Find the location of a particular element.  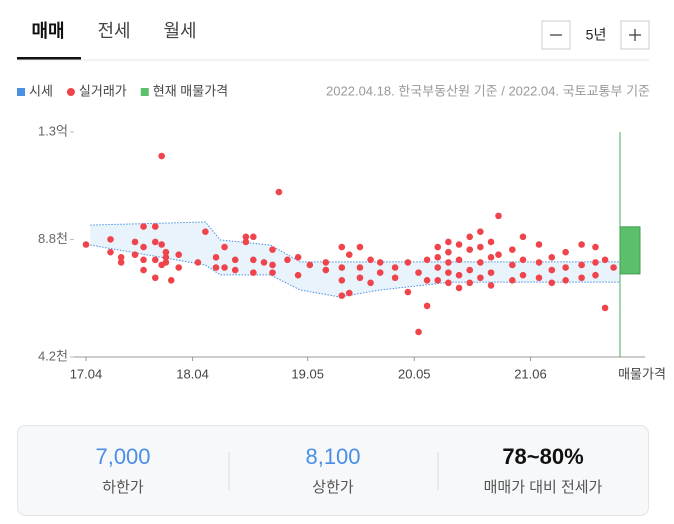

plus-button is located at coordinates (635, 35).